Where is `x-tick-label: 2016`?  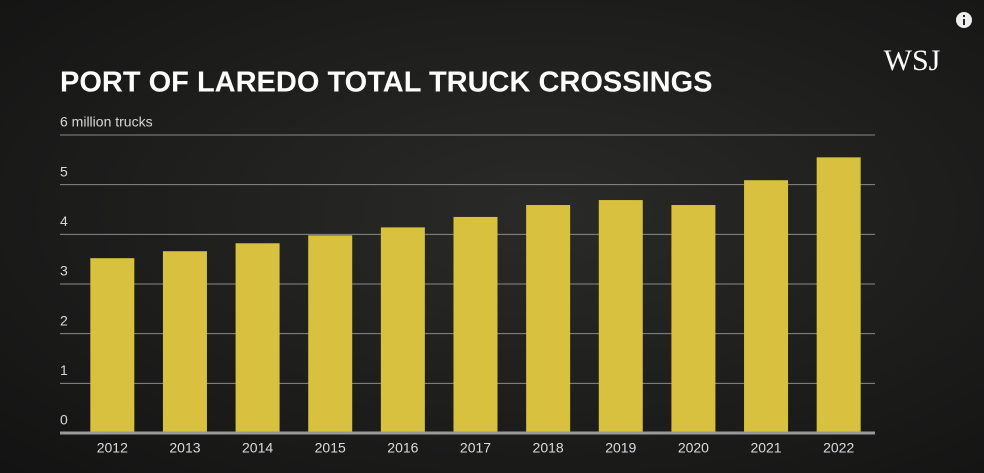
x-tick-label: 2016 is located at coordinates (402, 448).